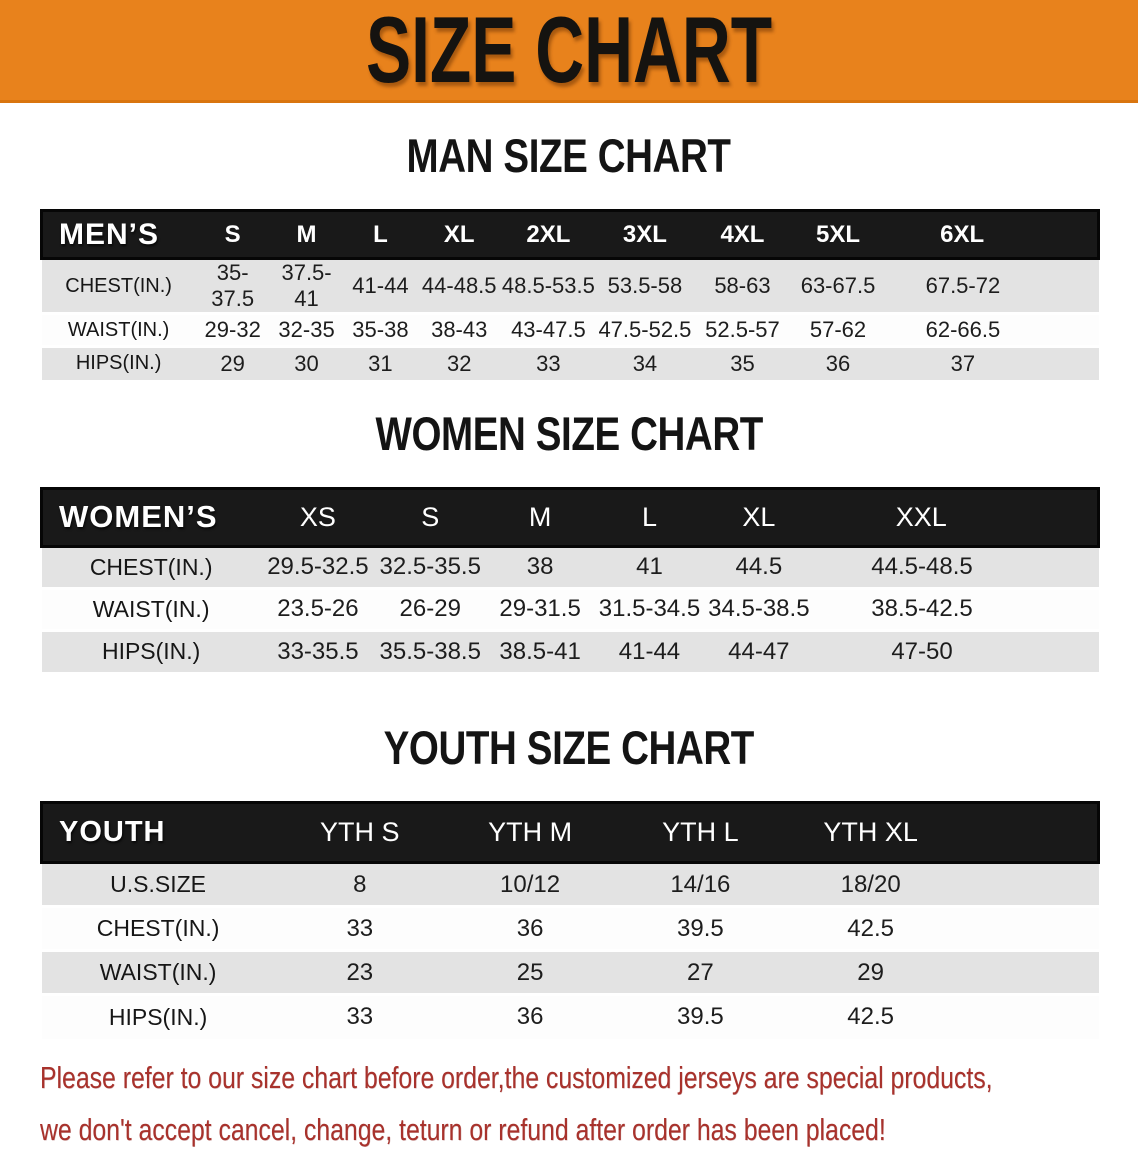 The width and height of the screenshot is (1138, 1159). I want to click on table-cell: 57-62, so click(838, 329).